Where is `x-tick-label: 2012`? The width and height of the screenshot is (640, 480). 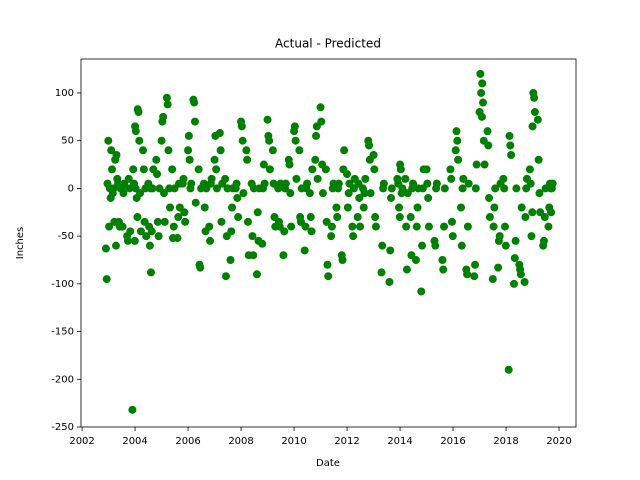 x-tick-label: 2012 is located at coordinates (346, 441).